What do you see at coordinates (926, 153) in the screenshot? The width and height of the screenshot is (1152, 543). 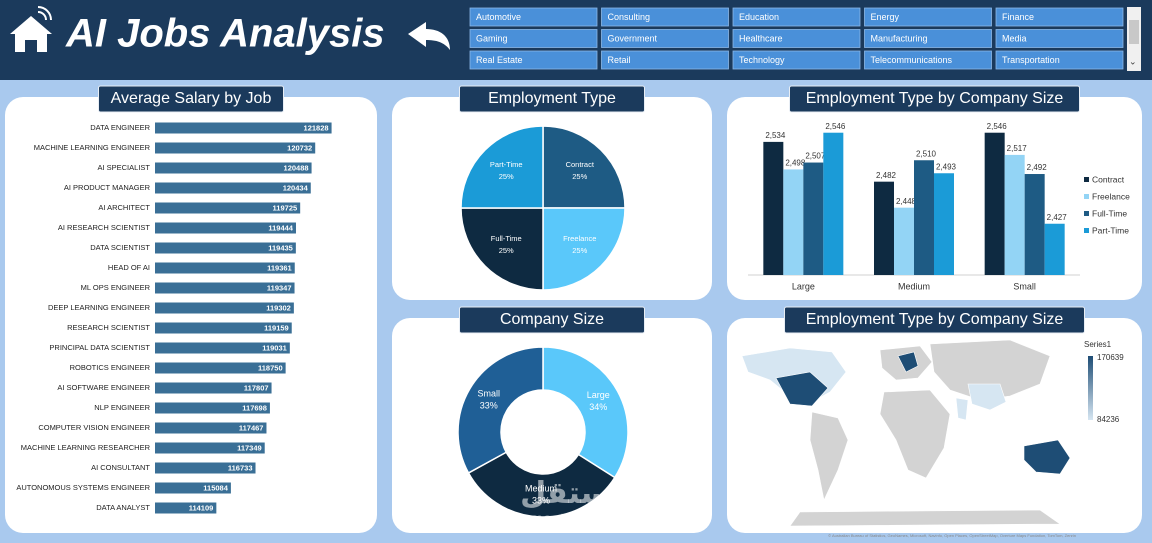 I see `value-label: 2,510` at bounding box center [926, 153].